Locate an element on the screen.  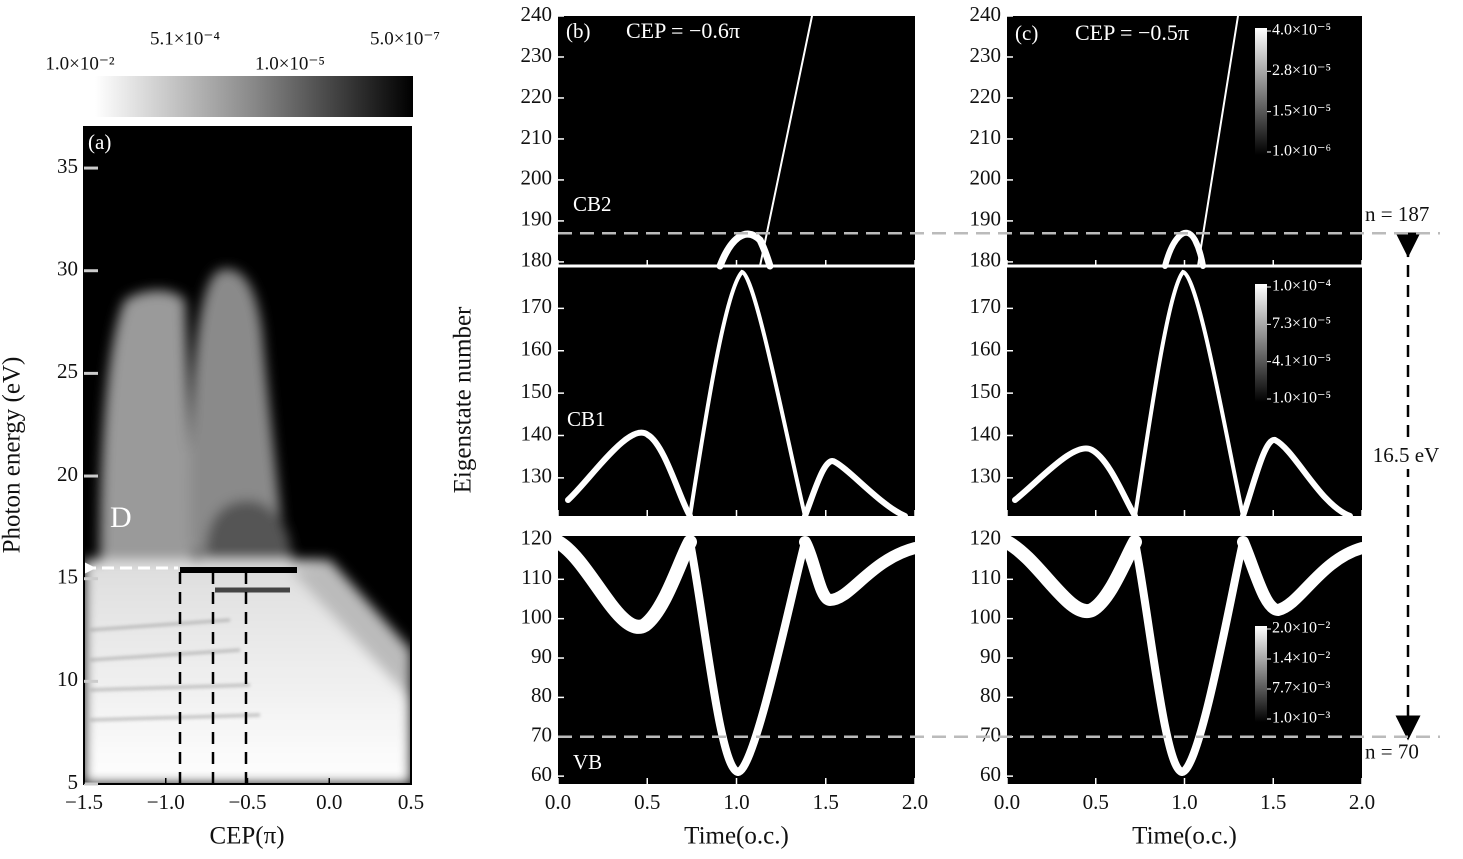
panel-title: CEP = −0.5π is located at coordinates (1132, 32).